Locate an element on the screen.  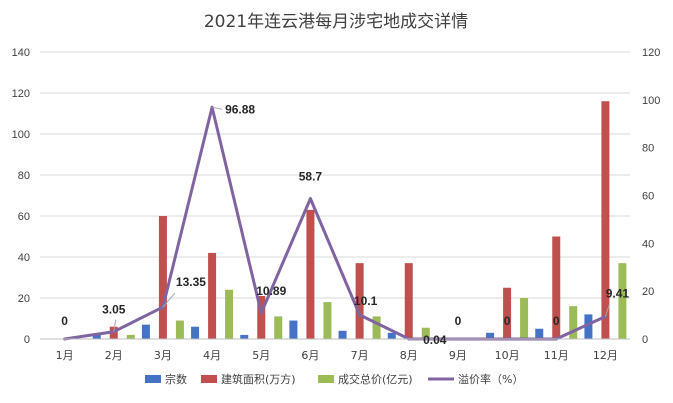
line-data-label: 9.41 is located at coordinates (618, 293).